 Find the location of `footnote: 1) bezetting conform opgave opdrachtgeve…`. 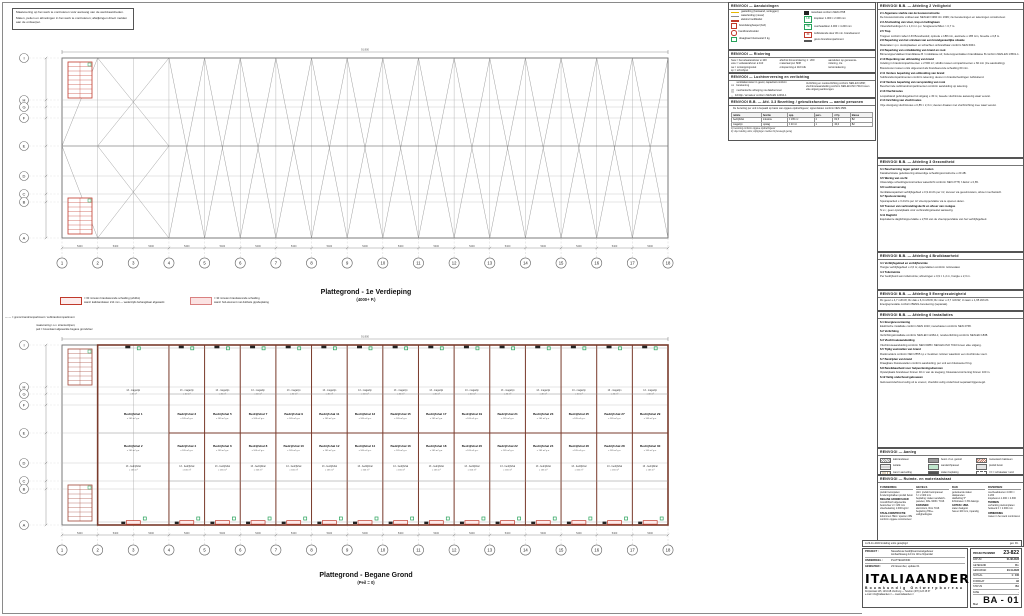

footnote: 1) bezetting conform opgave opdrachtgeve… is located at coordinates (753, 129).